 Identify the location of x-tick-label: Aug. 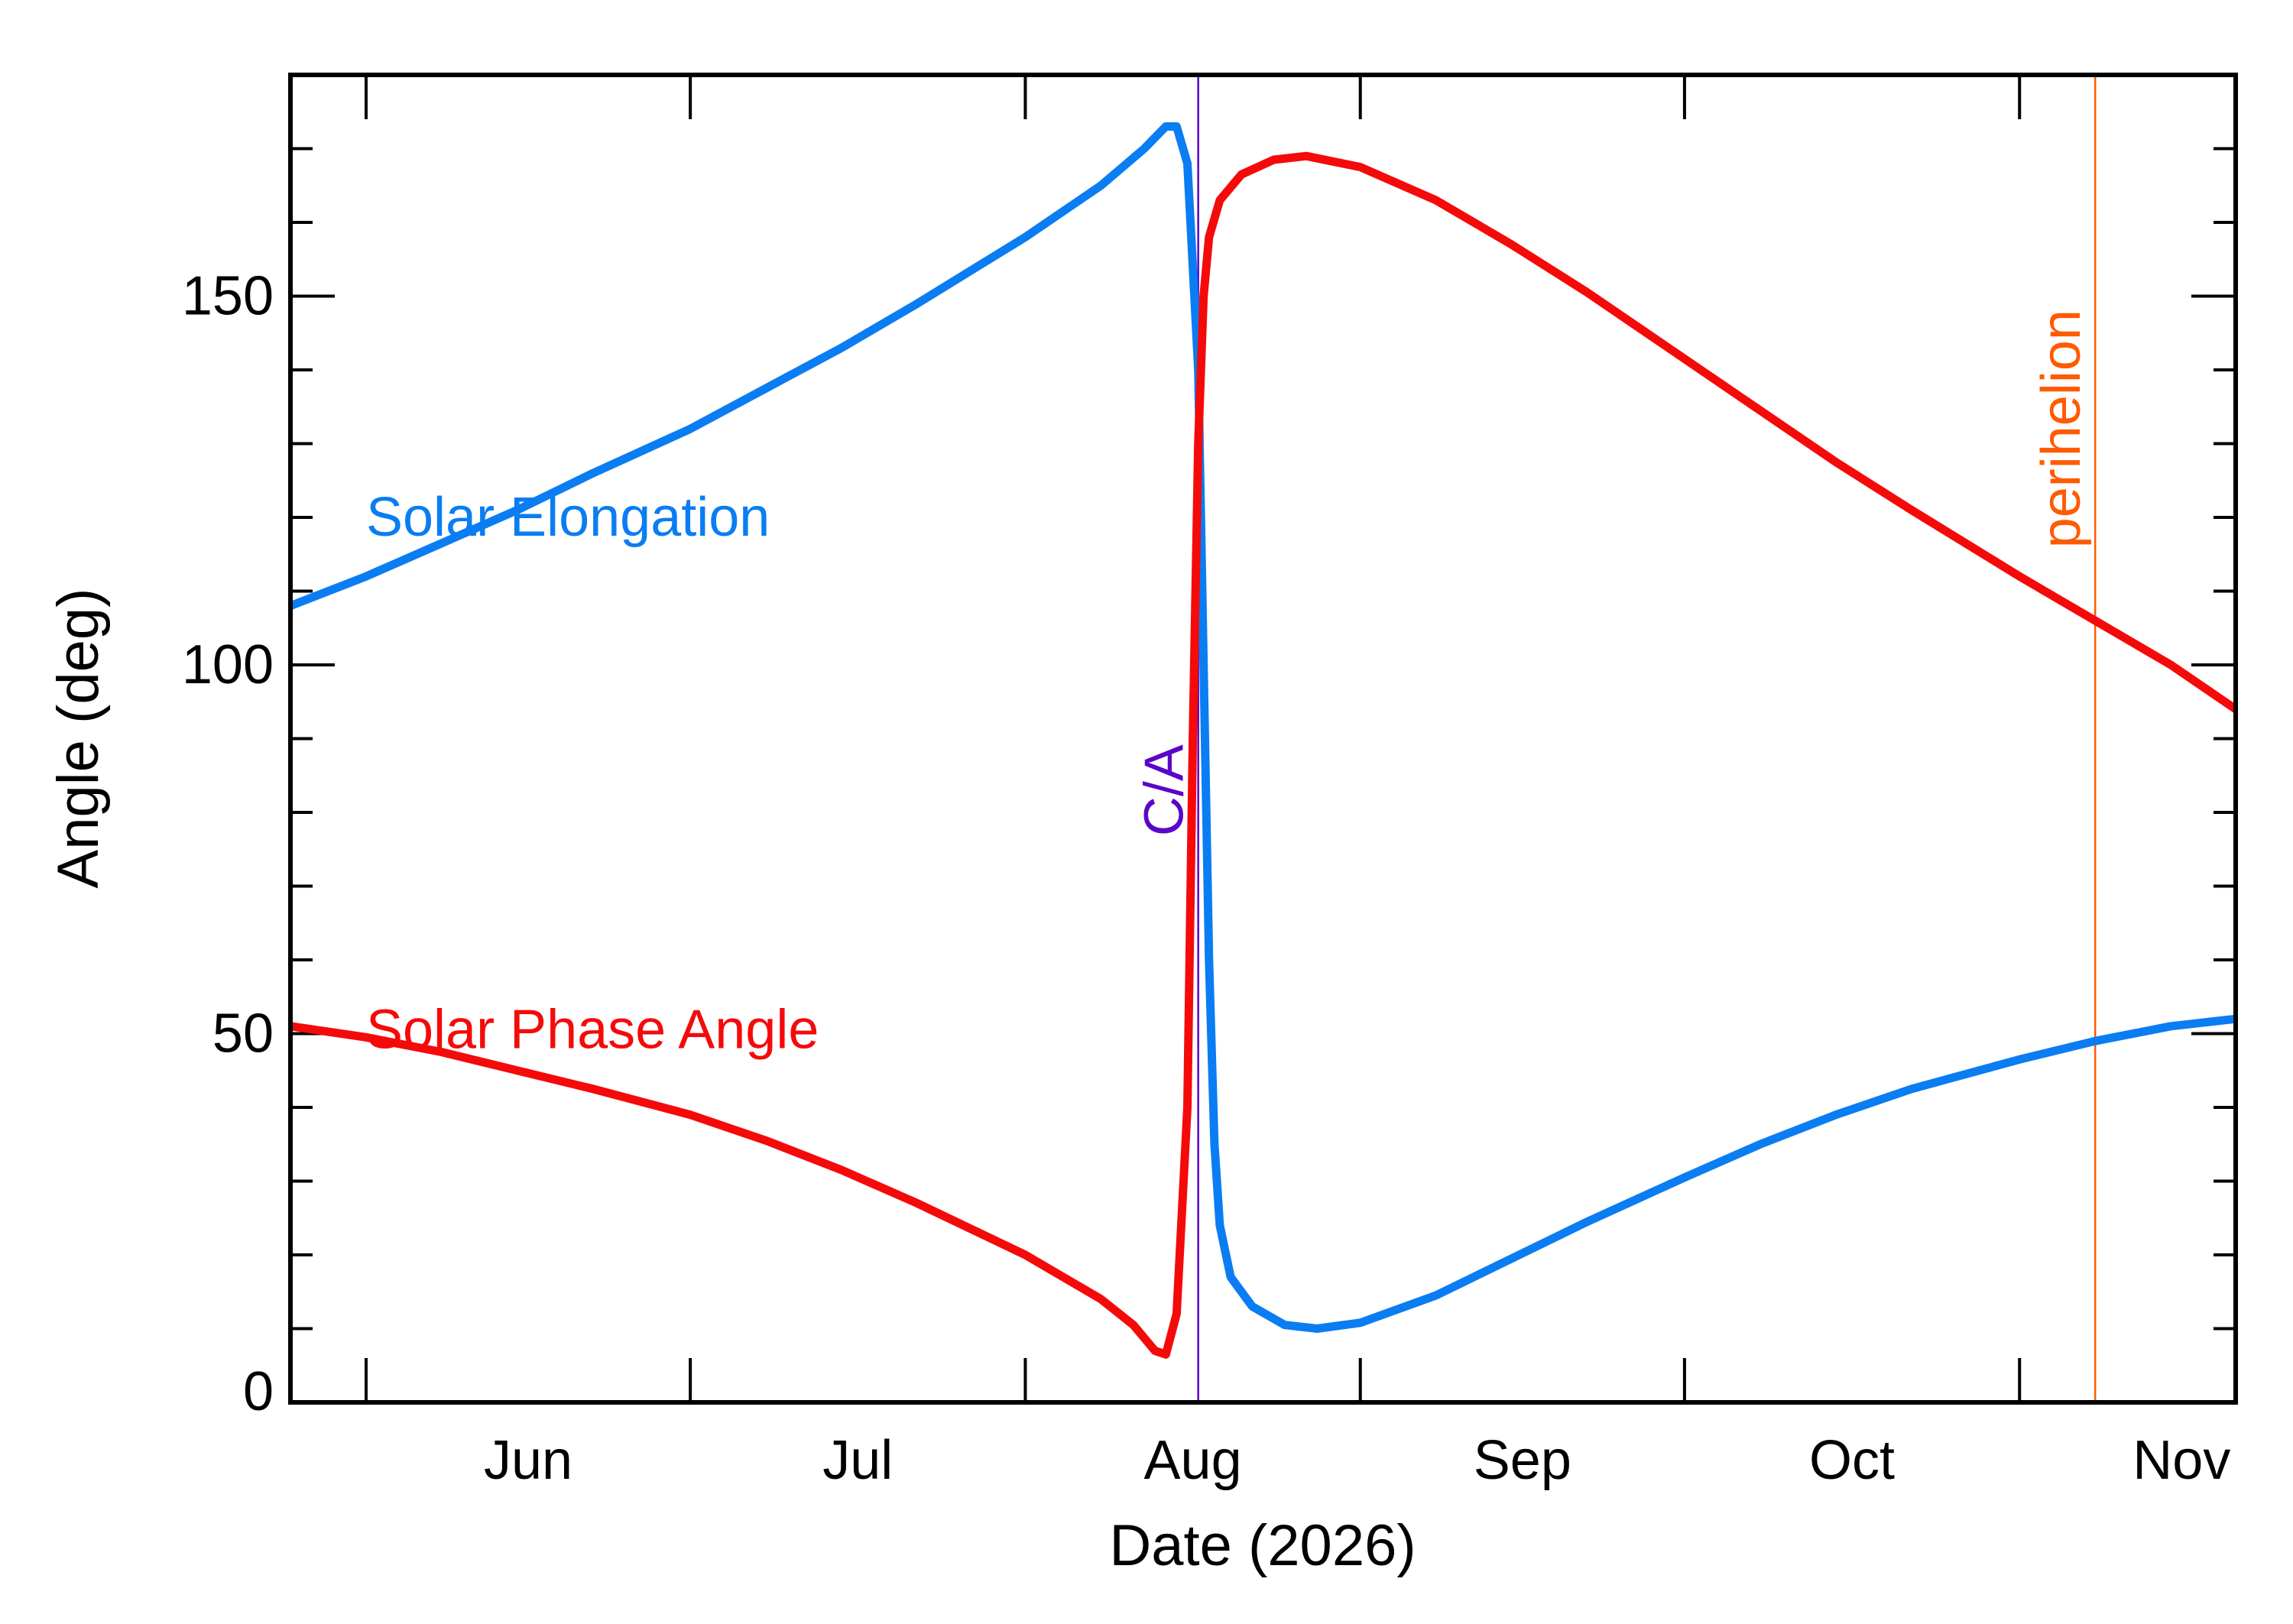
(1193, 1460).